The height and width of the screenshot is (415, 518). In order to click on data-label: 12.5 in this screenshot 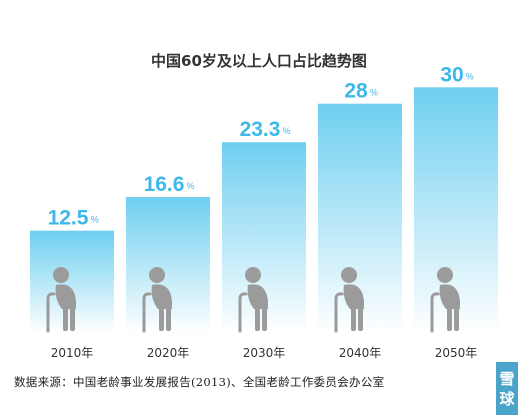, I will do `click(68, 218)`.